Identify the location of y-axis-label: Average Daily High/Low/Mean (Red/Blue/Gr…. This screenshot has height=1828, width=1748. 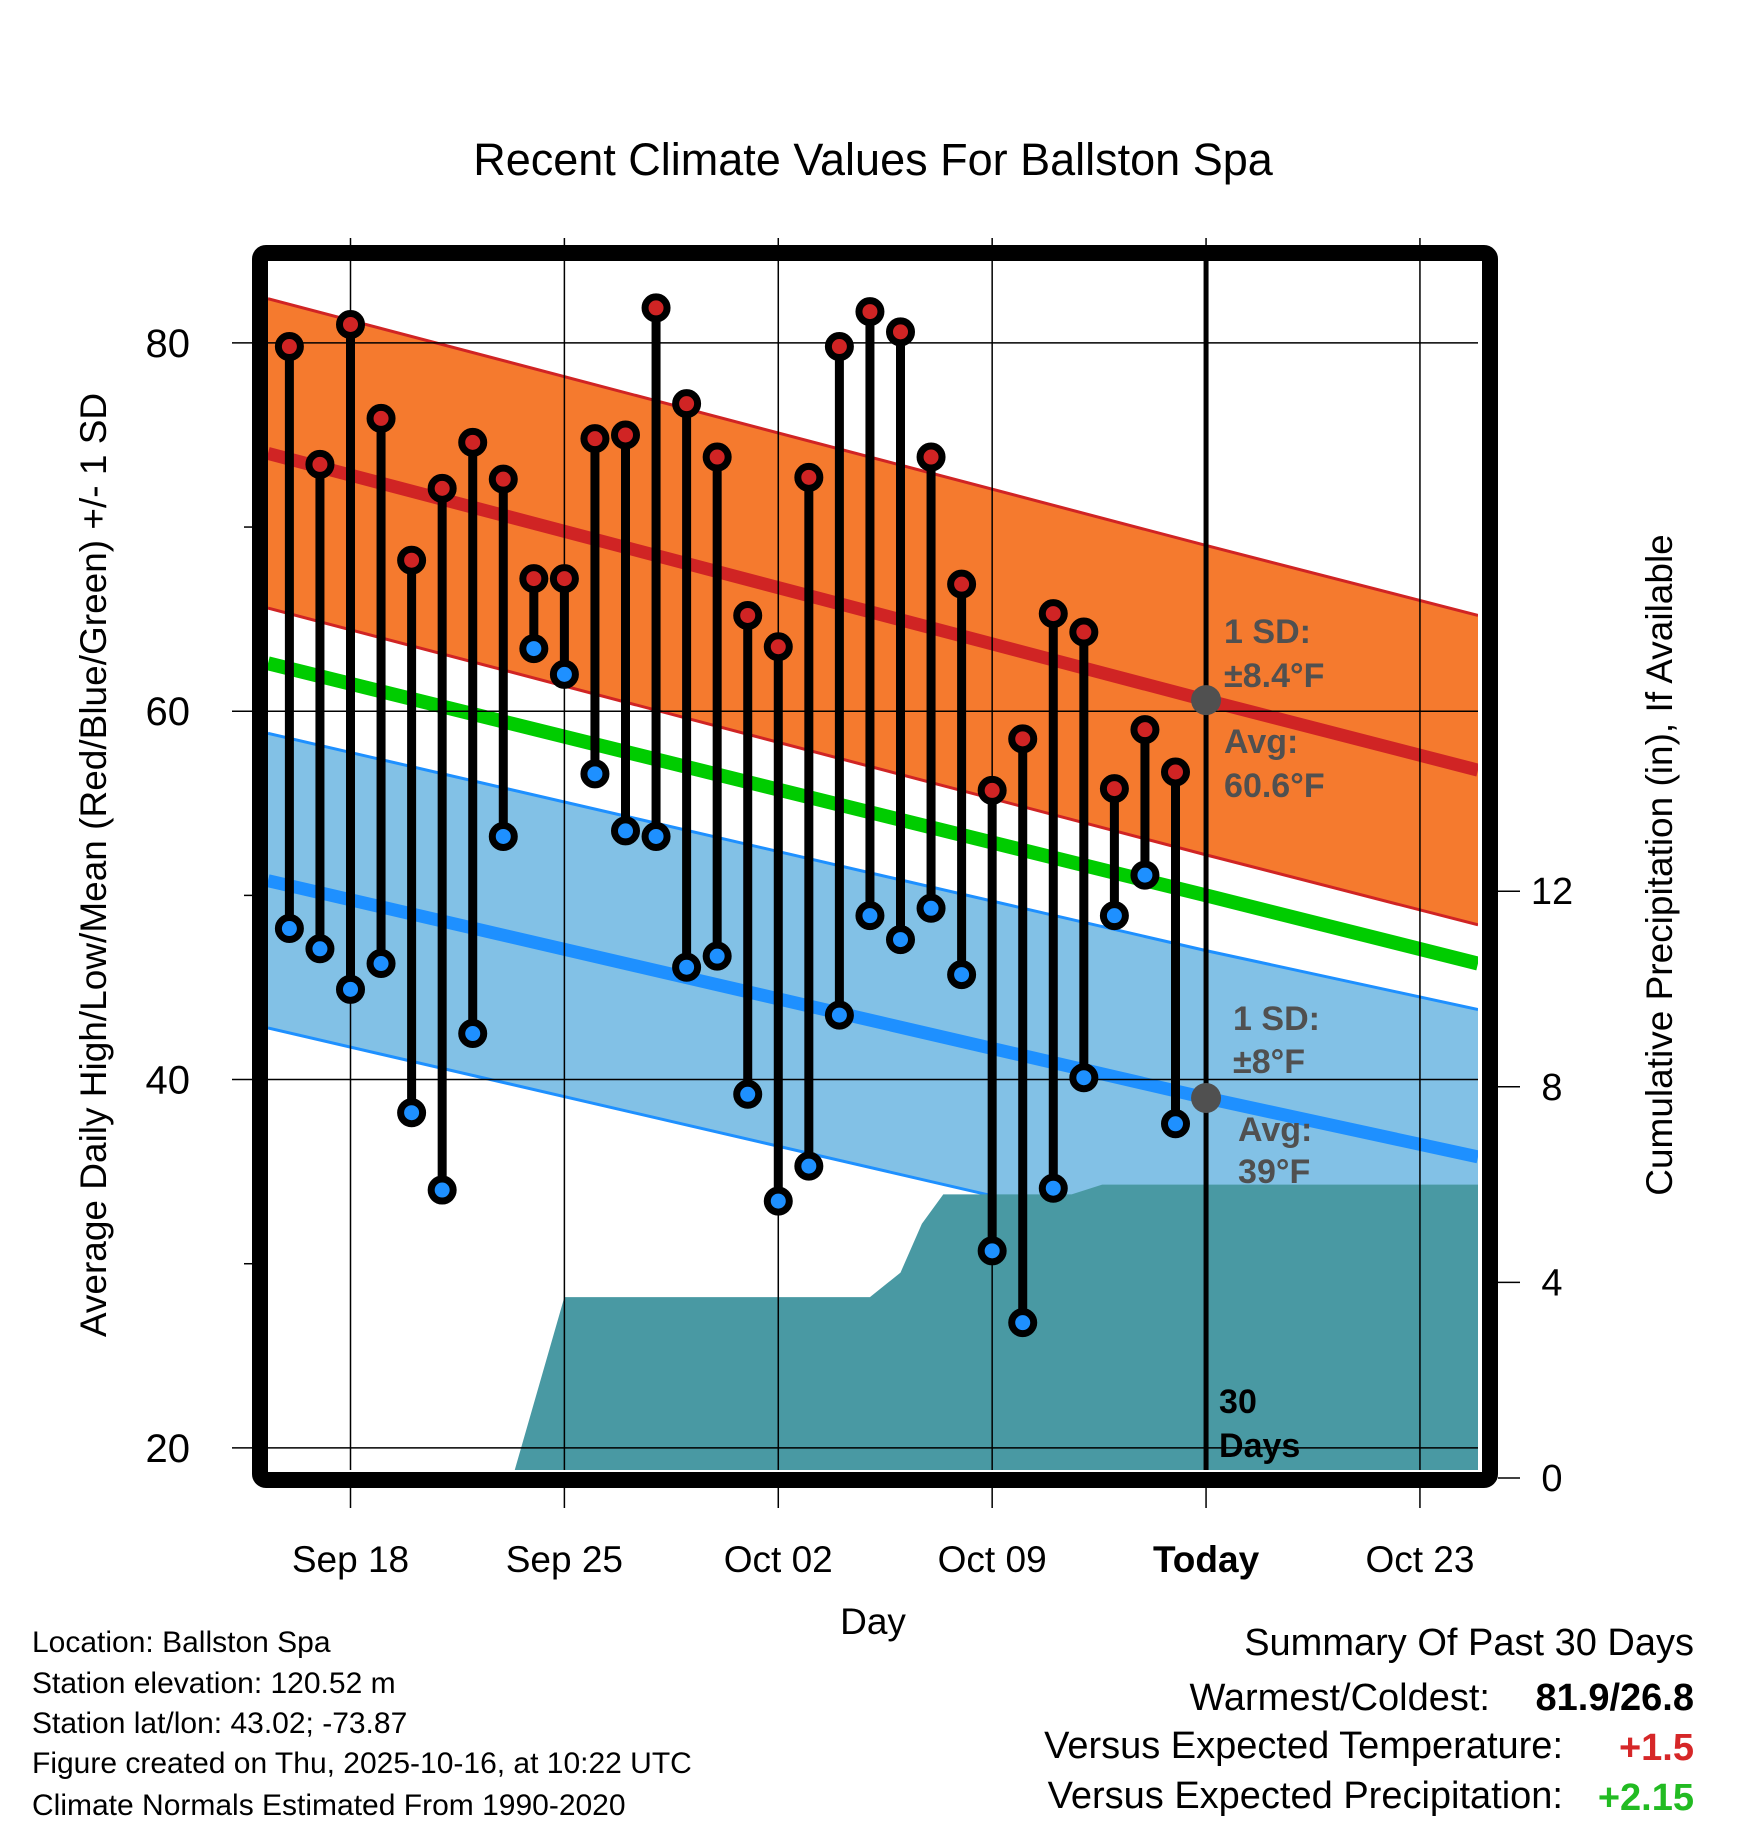
(93, 865).